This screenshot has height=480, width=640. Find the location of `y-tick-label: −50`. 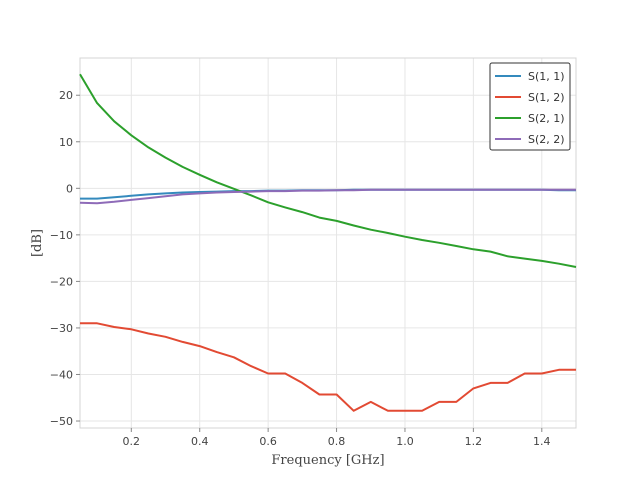

y-tick-label: −50 is located at coordinates (61, 421).